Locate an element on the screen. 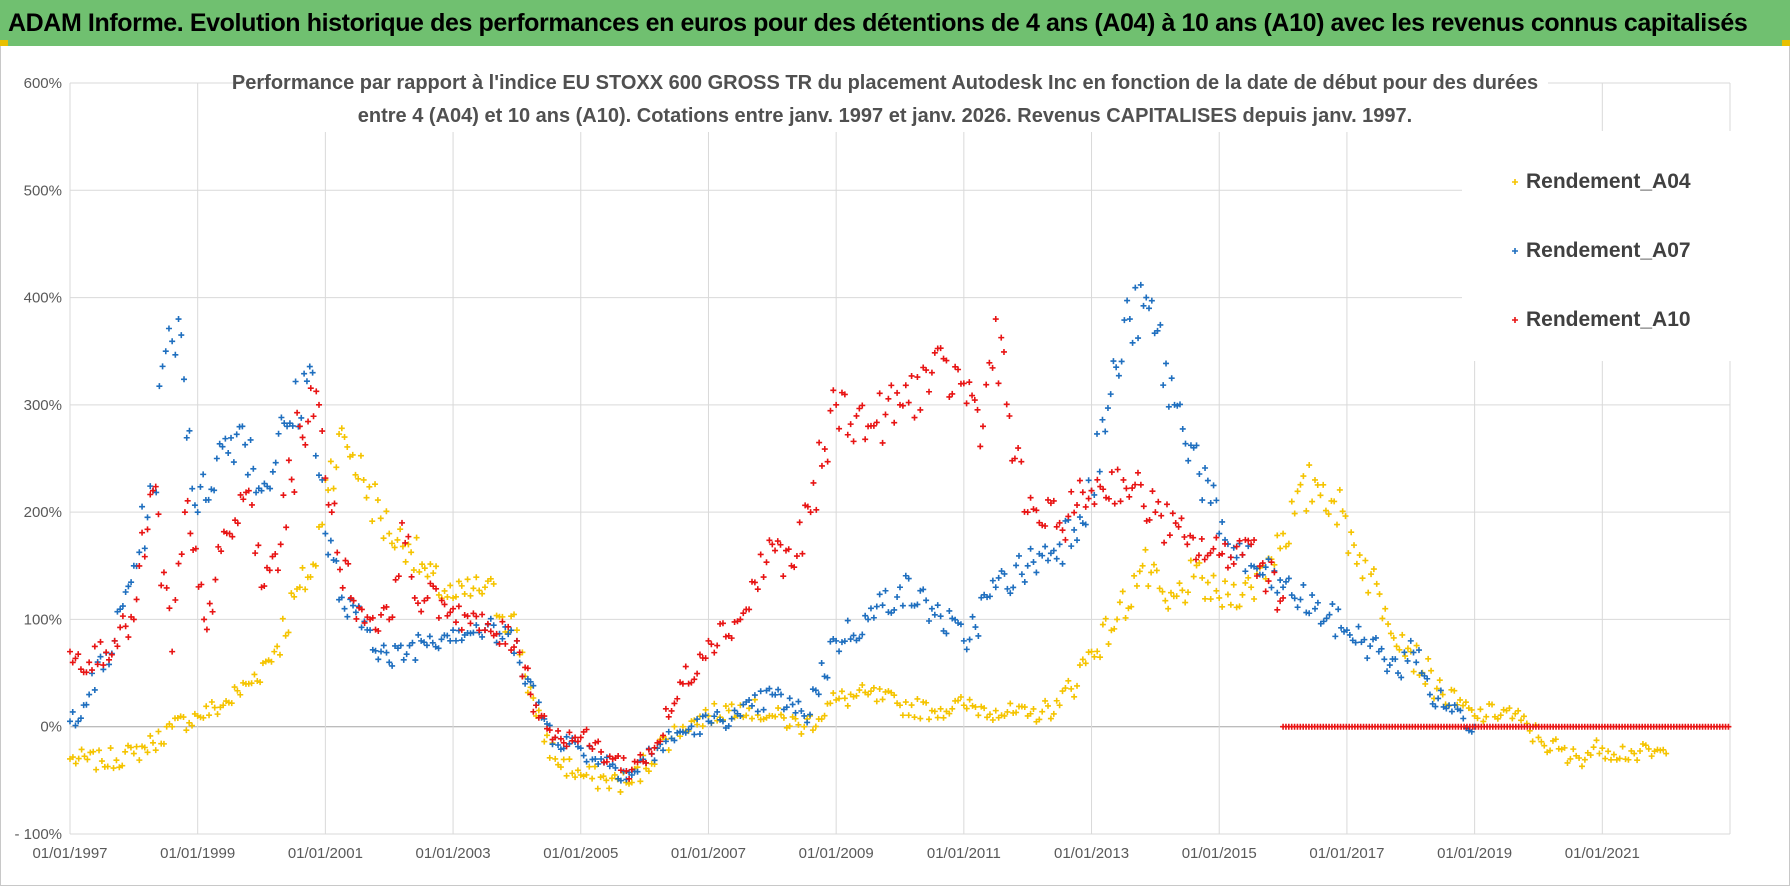 This screenshot has height=886, width=1790. y-tick-label: - 100% is located at coordinates (38, 834).